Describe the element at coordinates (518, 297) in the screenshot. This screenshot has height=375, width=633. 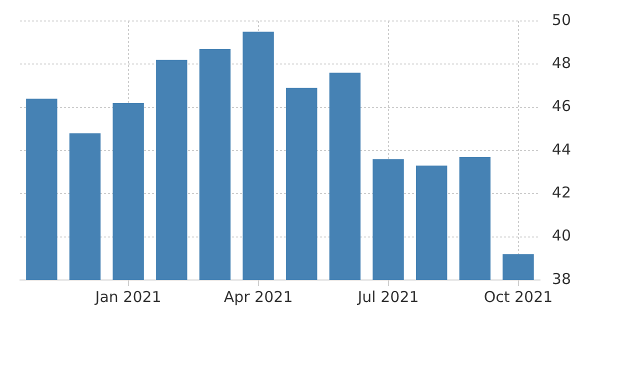
I see `x-tick-label: Oct 2021` at that location.